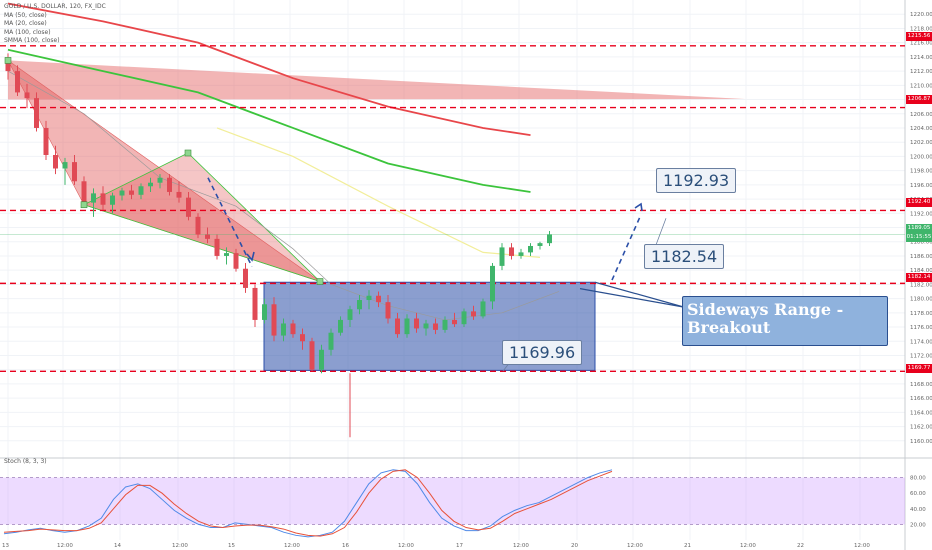  I want to click on breakout-level-label: 1182.54, so click(684, 256).